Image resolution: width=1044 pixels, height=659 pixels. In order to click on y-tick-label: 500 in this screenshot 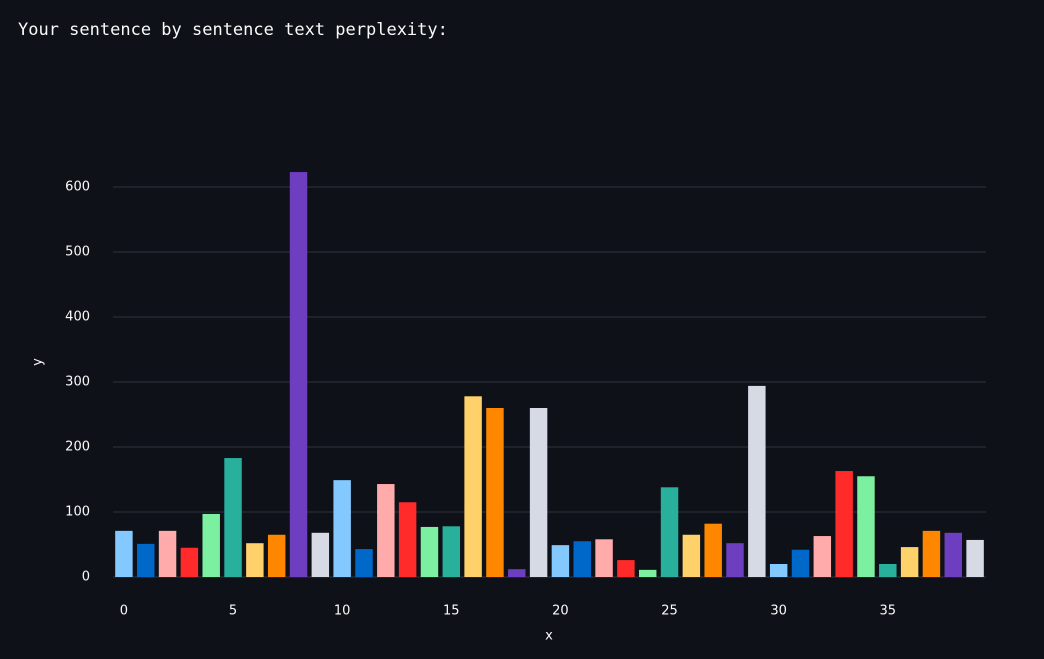, I will do `click(77, 252)`.